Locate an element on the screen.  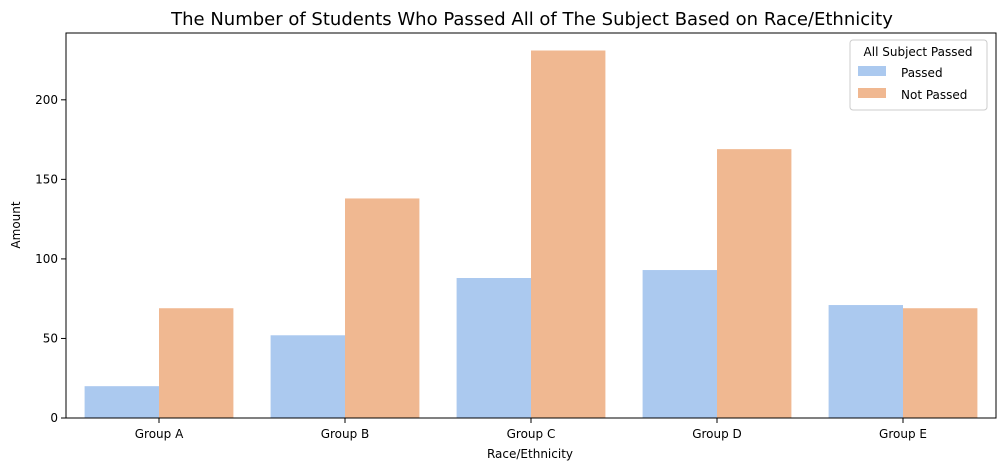
bar-group-a-not-passed is located at coordinates (196, 363).